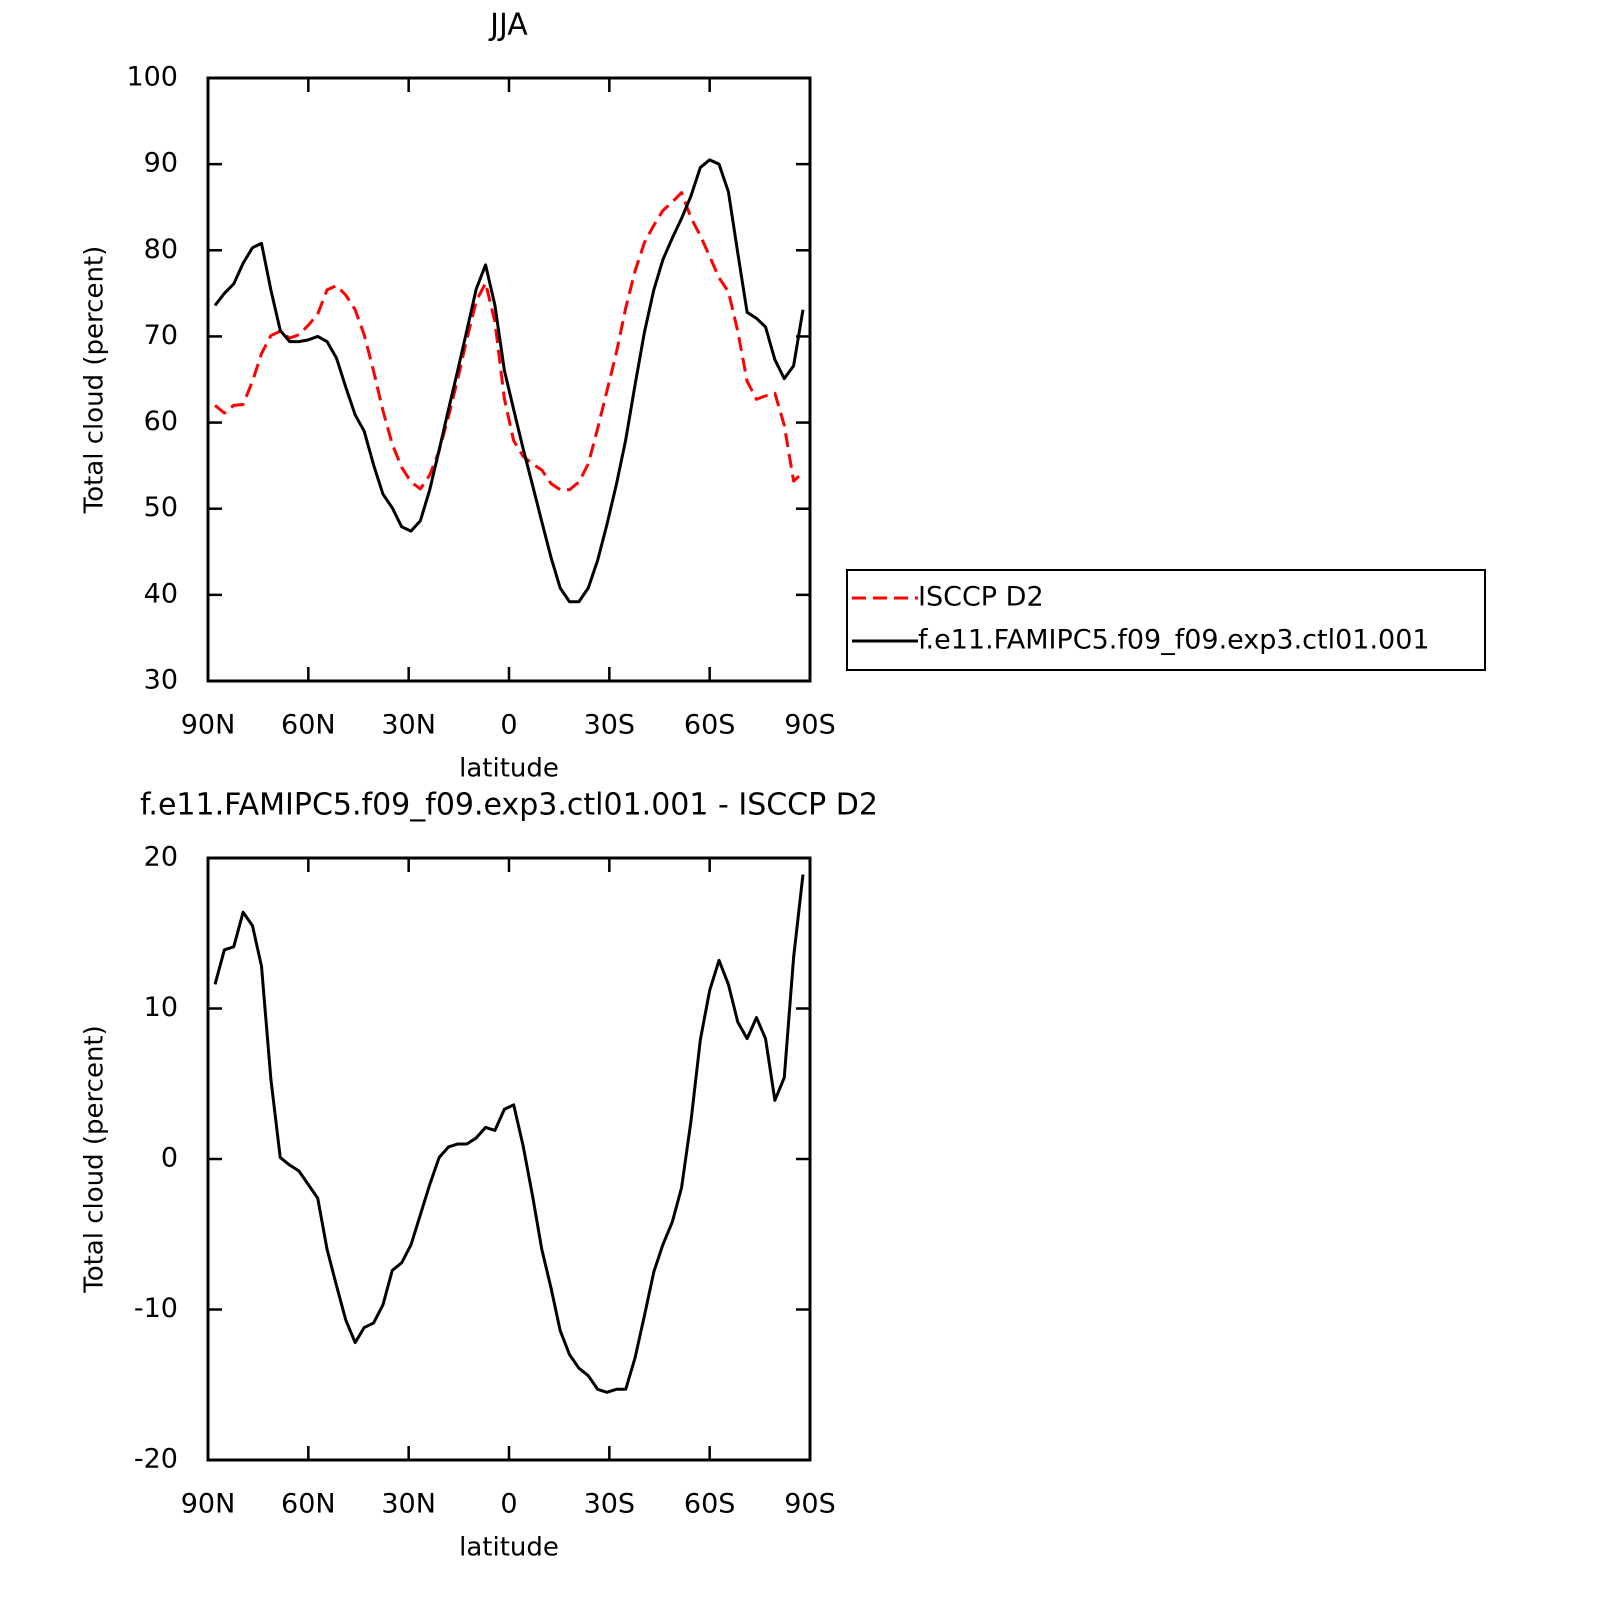 This screenshot has width=1616, height=1619. Describe the element at coordinates (161, 507) in the screenshot. I see `y-tick-label: 50` at that location.